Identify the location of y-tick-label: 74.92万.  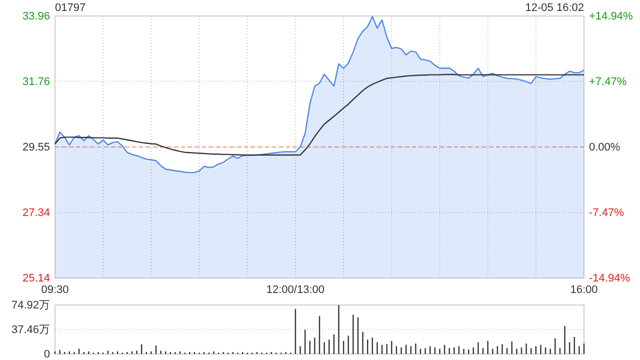
(30, 306).